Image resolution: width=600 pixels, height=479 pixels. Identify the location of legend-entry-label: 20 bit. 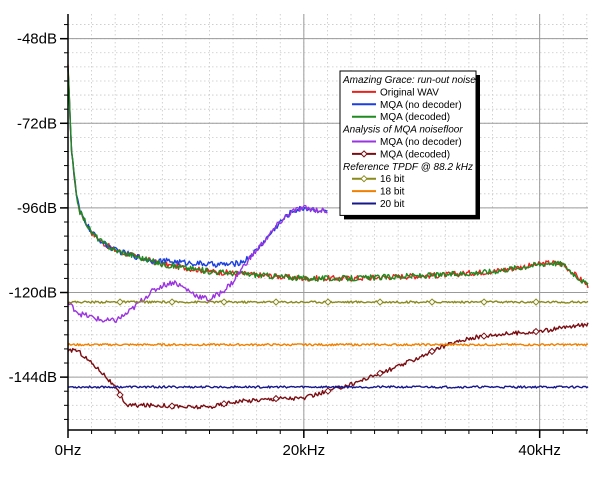
(392, 204).